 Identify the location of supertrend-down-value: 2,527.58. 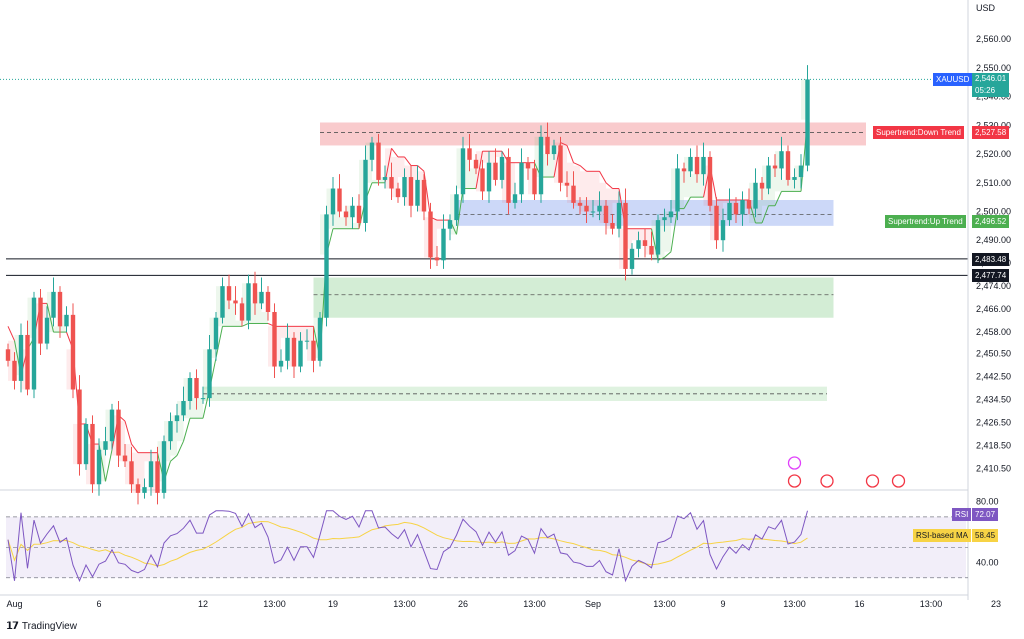
(991, 133).